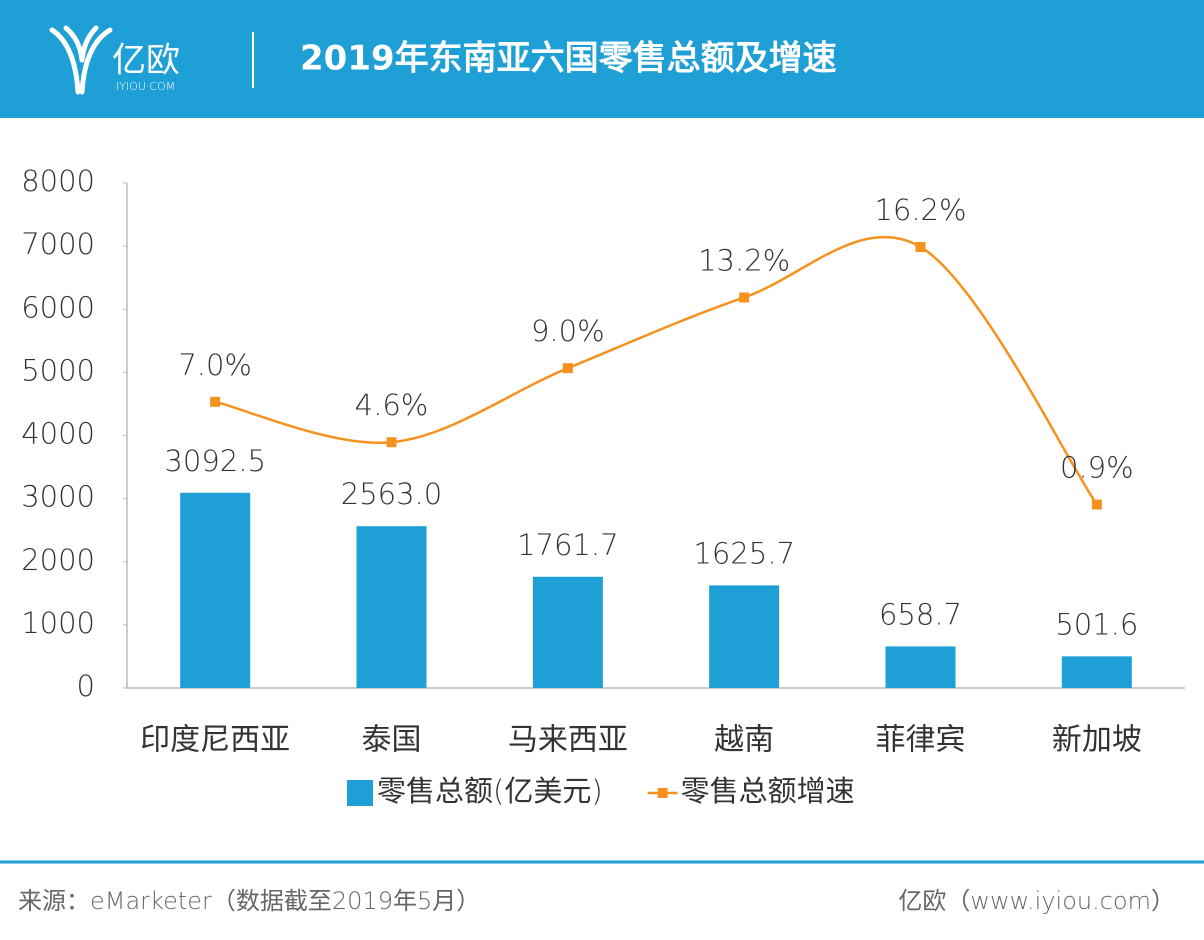 The height and width of the screenshot is (940, 1204). Describe the element at coordinates (58, 370) in the screenshot. I see `y-tick-label: 5000` at that location.